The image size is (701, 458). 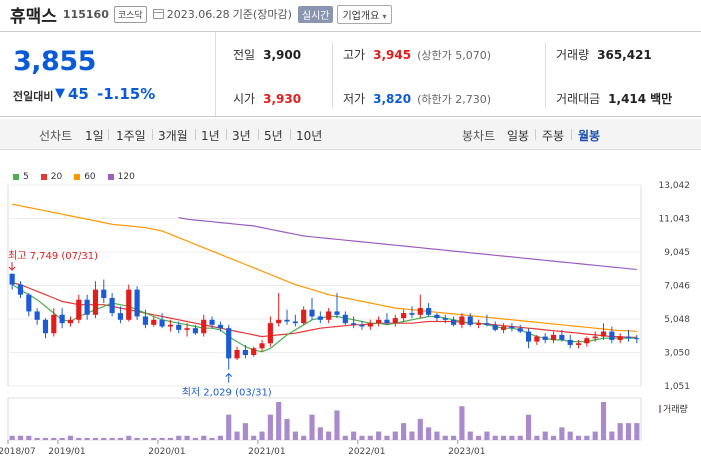 I want to click on chevron-down-icon: ▾, so click(x=384, y=16).